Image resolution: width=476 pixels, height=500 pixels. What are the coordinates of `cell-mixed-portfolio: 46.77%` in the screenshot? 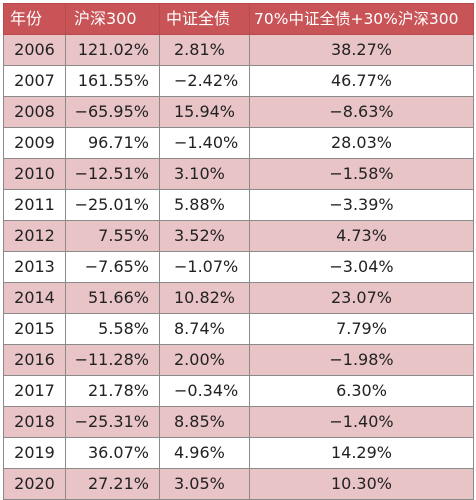 It's located at (361, 81).